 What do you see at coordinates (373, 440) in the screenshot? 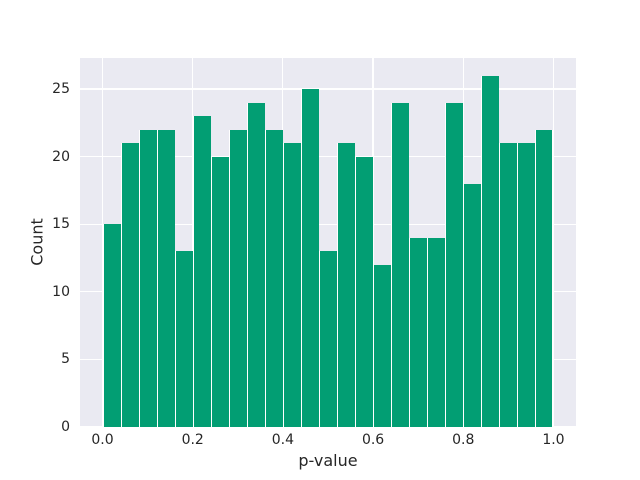
I see `x-tick-label: 0.6` at bounding box center [373, 440].